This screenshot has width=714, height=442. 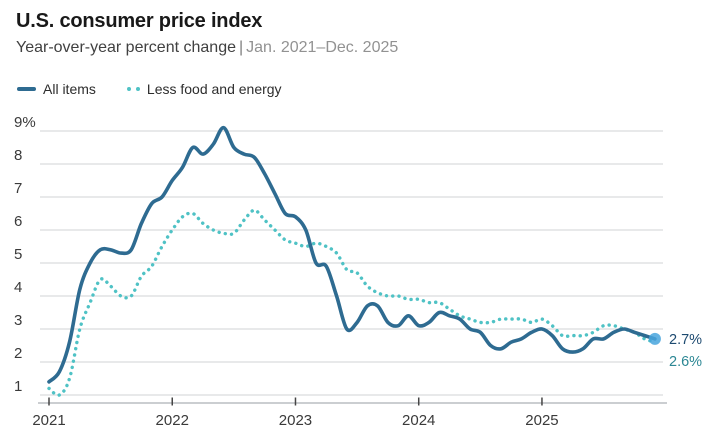 What do you see at coordinates (18, 188) in the screenshot?
I see `y-axis-label: 7` at bounding box center [18, 188].